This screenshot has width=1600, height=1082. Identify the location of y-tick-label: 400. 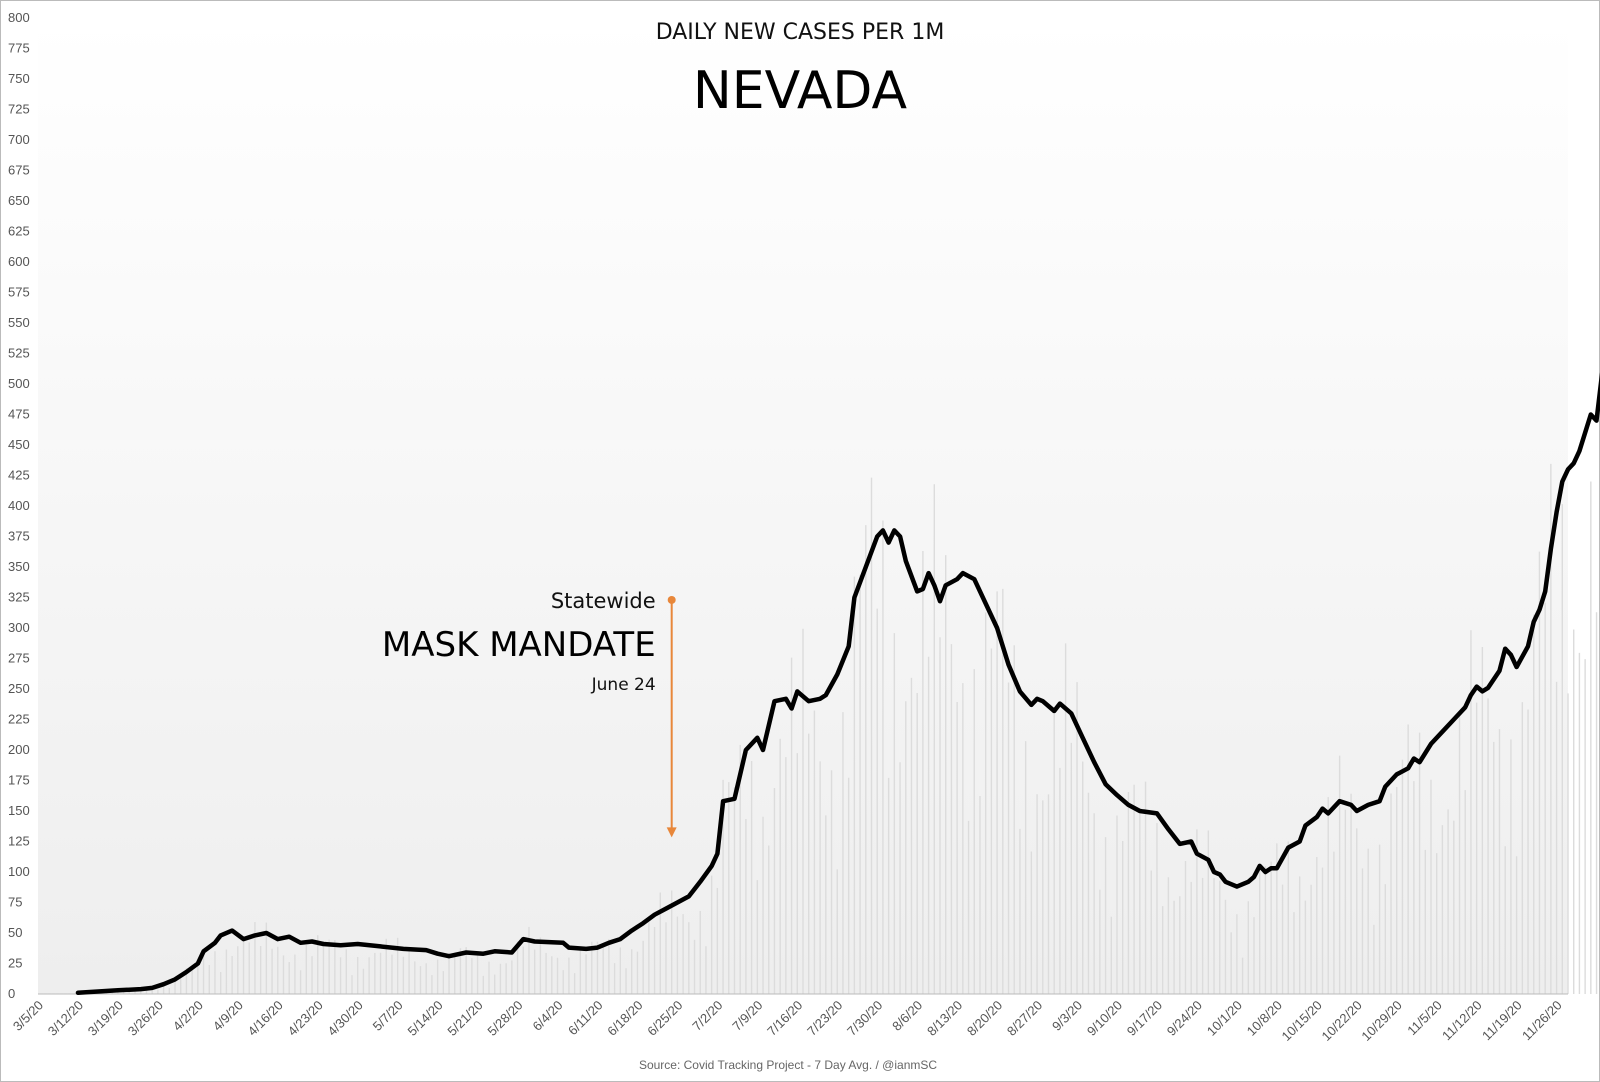
(19, 505).